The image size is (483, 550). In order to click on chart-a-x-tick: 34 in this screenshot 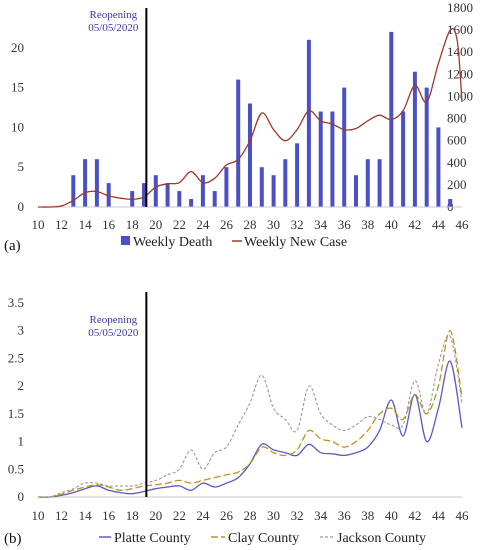, I will do `click(321, 224)`.